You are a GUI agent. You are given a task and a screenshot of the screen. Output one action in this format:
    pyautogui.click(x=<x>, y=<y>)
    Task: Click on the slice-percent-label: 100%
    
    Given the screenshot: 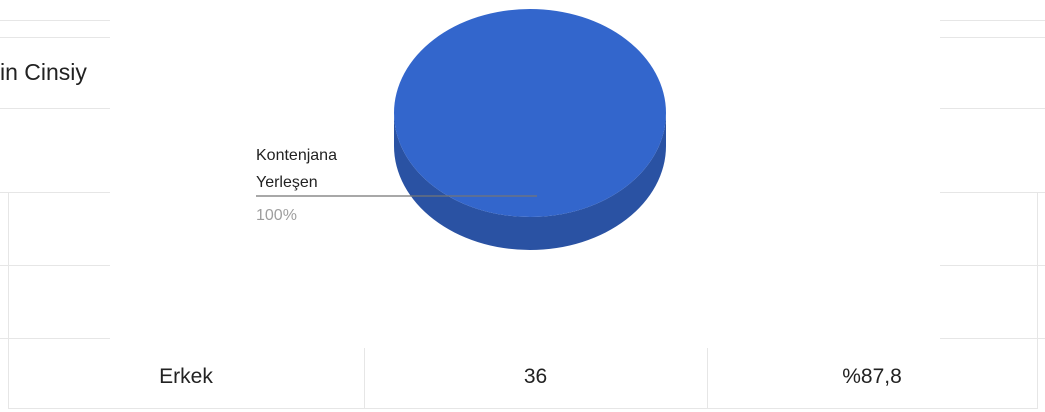 What is the action you would take?
    pyautogui.click(x=276, y=215)
    